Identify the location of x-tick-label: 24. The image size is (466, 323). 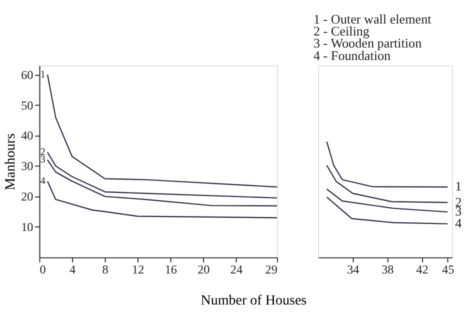
(236, 269).